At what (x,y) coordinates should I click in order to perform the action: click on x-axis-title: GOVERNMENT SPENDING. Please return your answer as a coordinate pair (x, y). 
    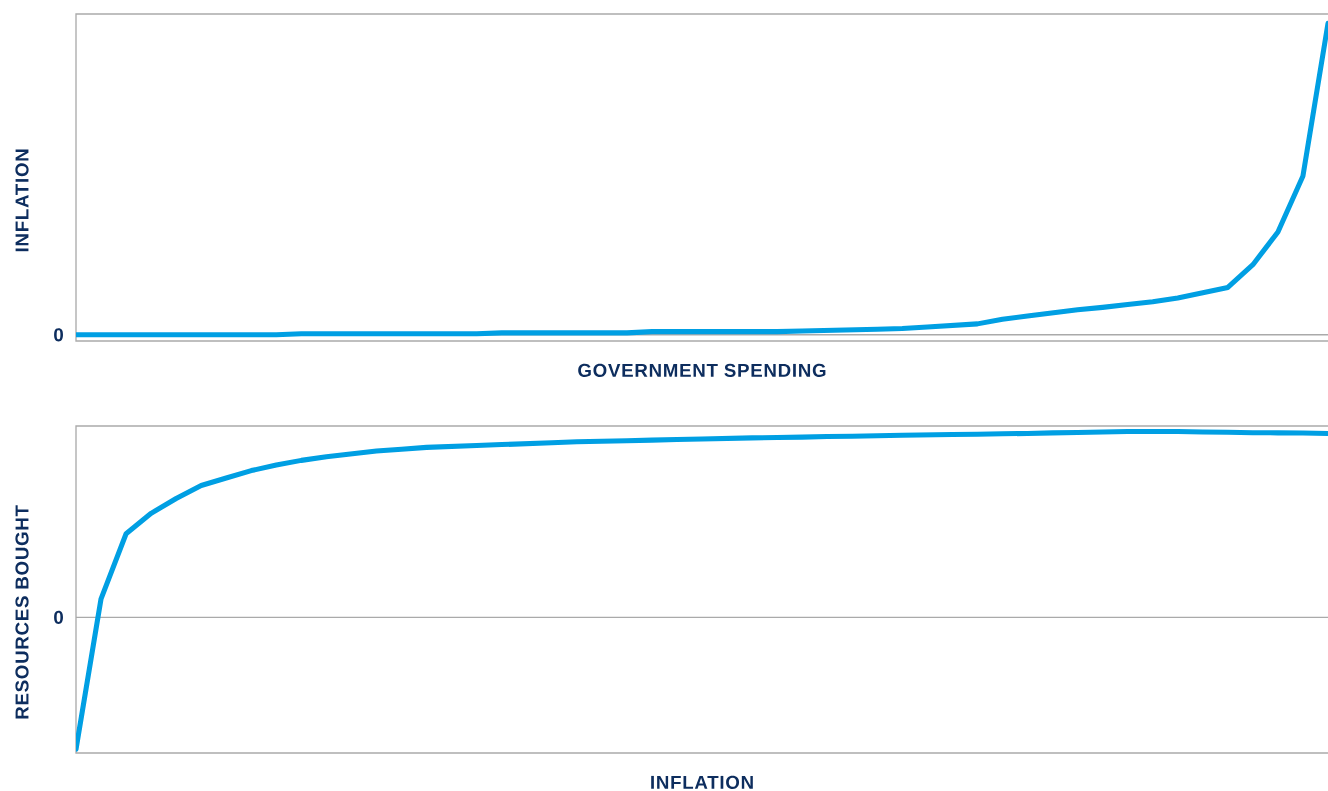
    Looking at the image, I should click on (702, 370).